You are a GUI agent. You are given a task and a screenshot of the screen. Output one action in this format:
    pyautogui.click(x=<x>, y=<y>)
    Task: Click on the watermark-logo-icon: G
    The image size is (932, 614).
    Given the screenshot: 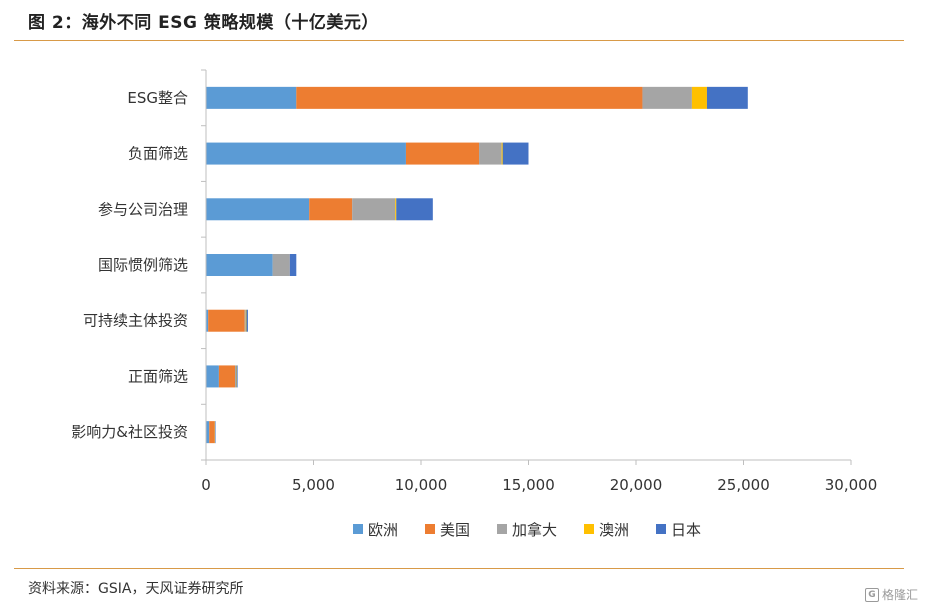 What is the action you would take?
    pyautogui.click(x=871, y=594)
    